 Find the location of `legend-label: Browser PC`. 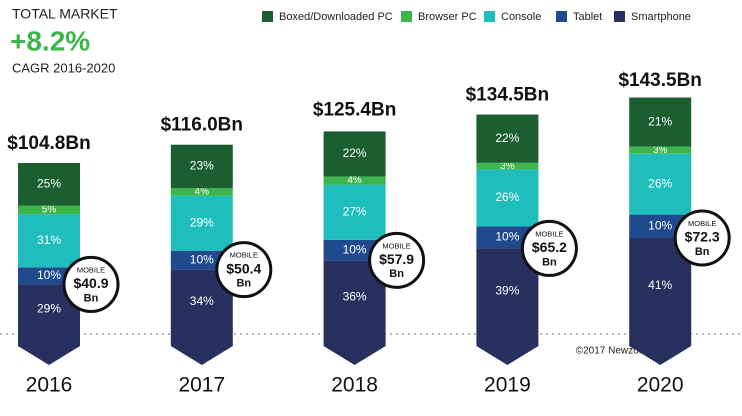

legend-label: Browser PC is located at coordinates (447, 17).